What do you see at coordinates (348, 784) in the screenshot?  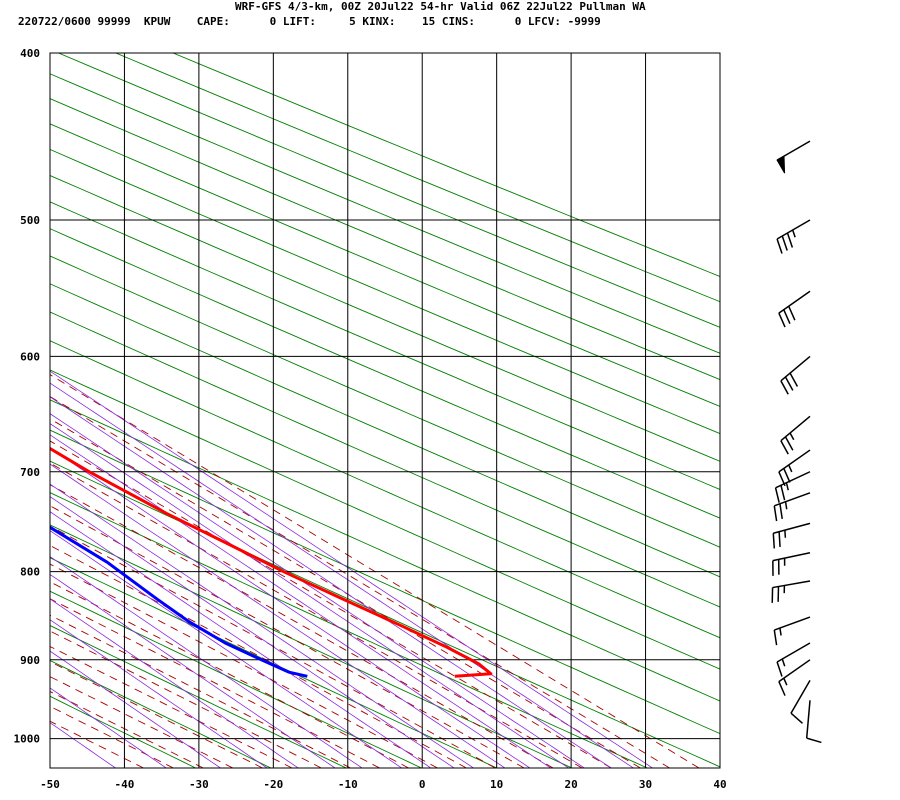 I see `temperature-tick-label: -10` at bounding box center [348, 784].